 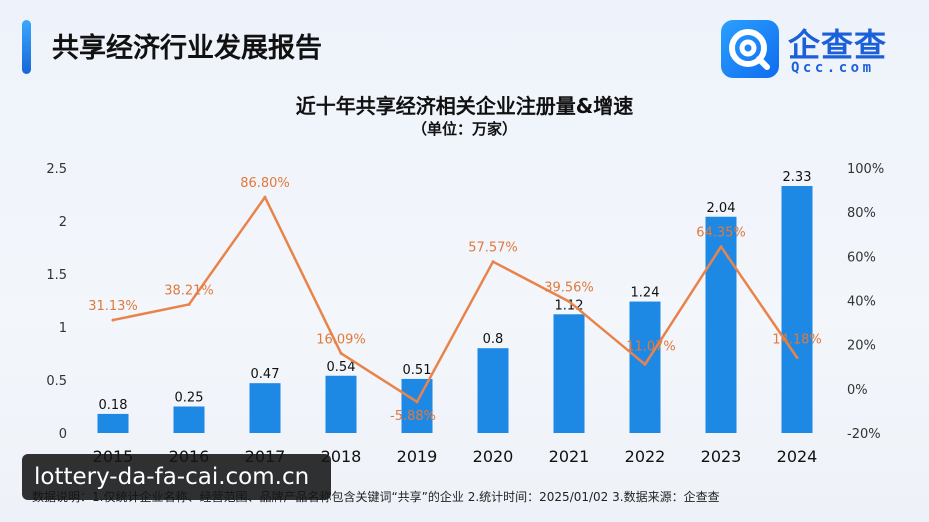 I want to click on growth-rate-label: -5.88%, so click(x=413, y=416).